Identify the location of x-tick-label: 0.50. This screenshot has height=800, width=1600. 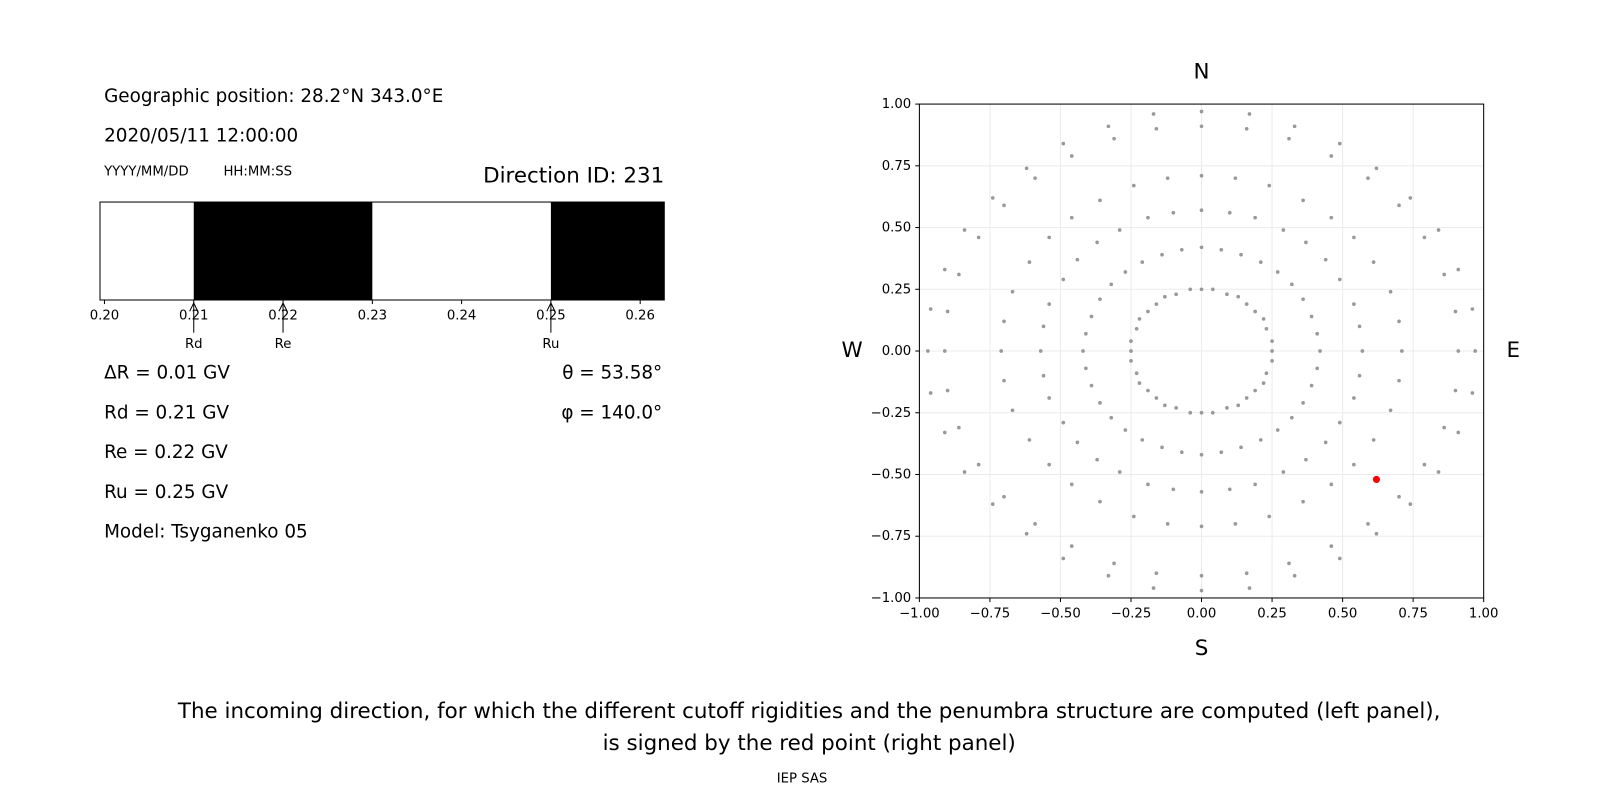
(1343, 613).